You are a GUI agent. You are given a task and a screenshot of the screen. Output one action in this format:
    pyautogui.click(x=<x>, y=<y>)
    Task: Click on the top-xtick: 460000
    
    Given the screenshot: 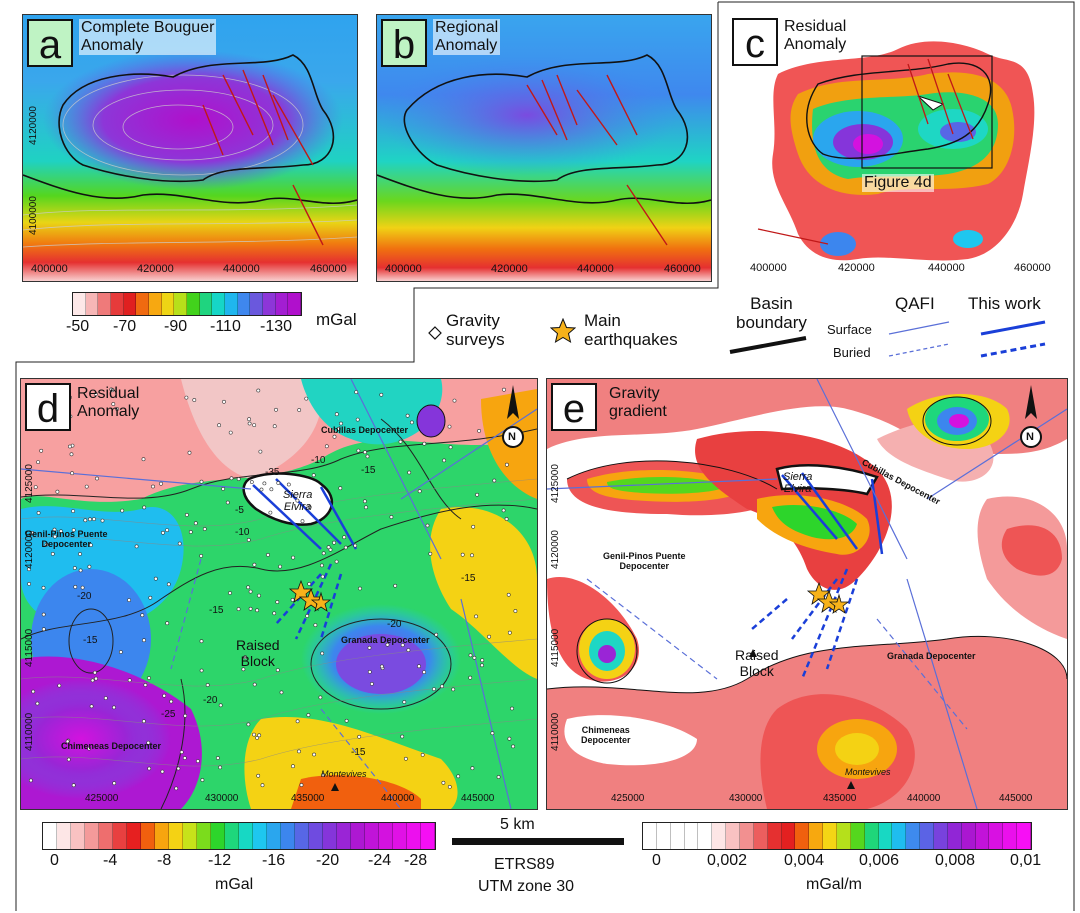 What is the action you would take?
    pyautogui.click(x=328, y=269)
    